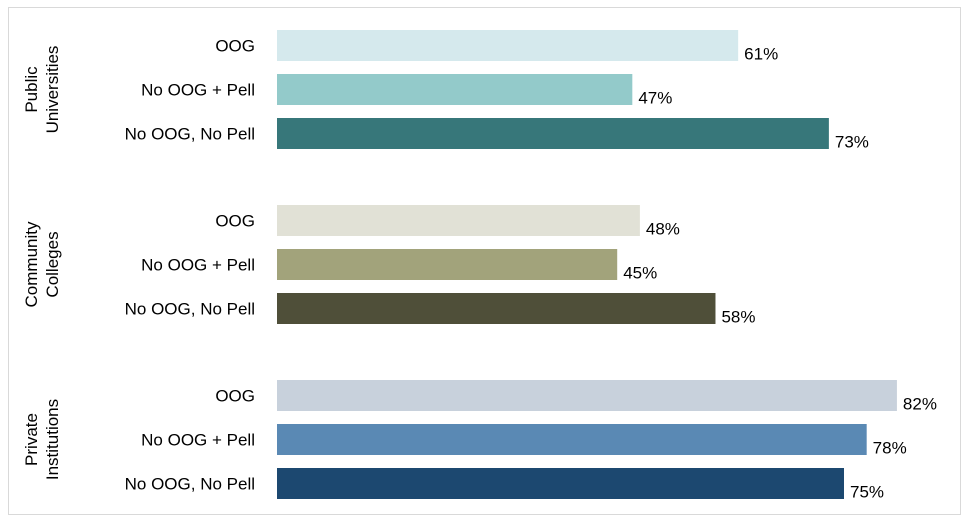 The width and height of the screenshot is (967, 521). Describe the element at coordinates (42, 439) in the screenshot. I see `group-label: Private Institutions` at that location.